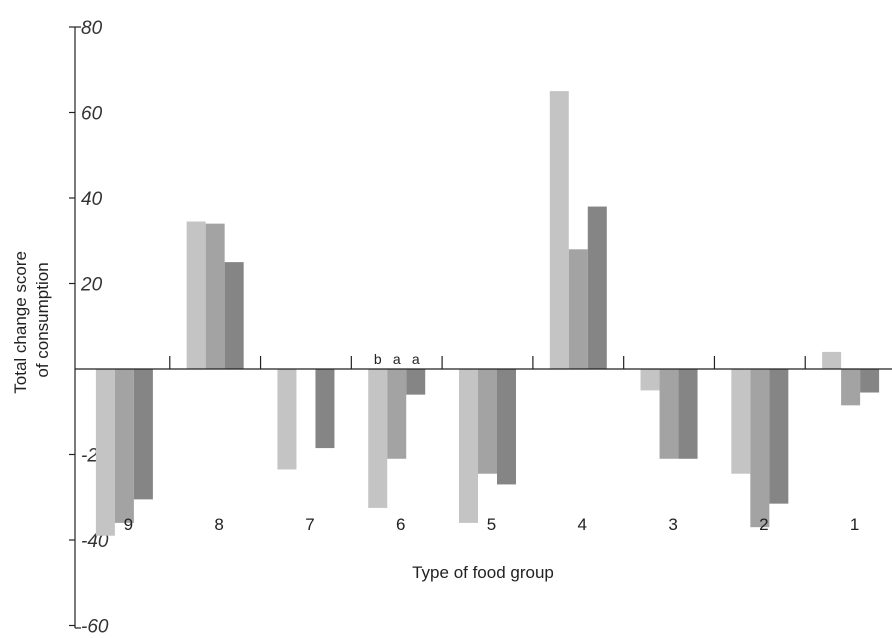 The image size is (892, 638). I want to click on x-axis-title: Type of food group, so click(483, 572).